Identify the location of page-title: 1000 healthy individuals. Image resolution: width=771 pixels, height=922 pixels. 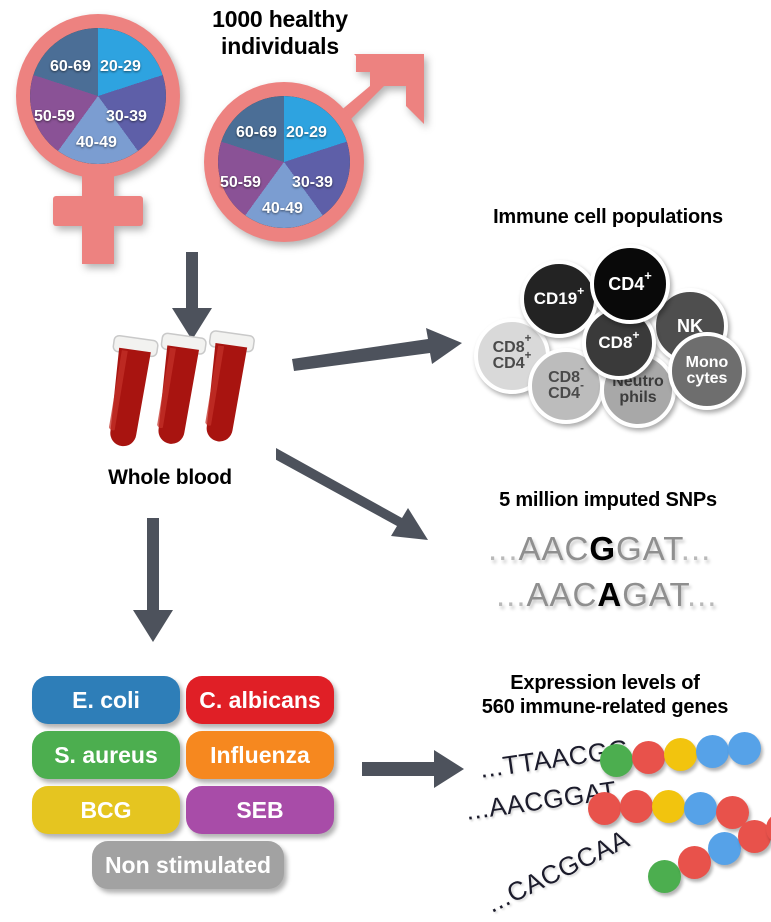
(280, 33).